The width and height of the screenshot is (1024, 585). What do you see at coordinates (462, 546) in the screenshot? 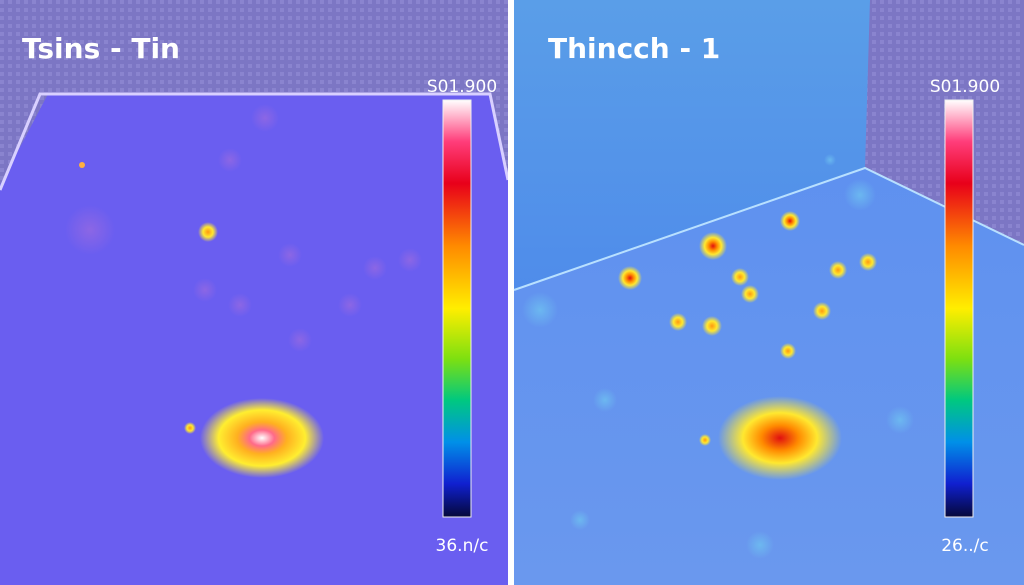
I see `scale-min: 36.n/c` at bounding box center [462, 546].